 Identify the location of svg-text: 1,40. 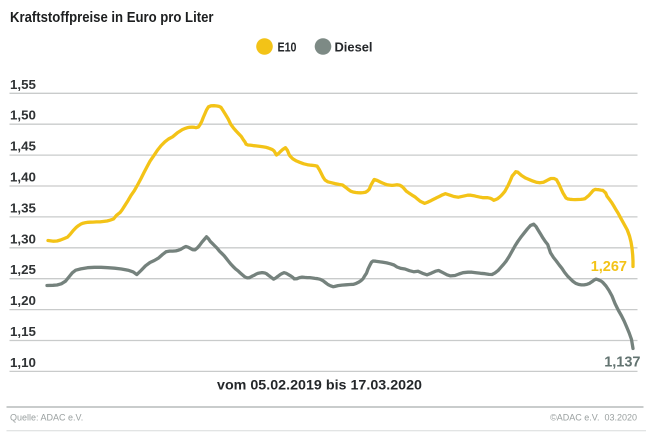
(23, 178).